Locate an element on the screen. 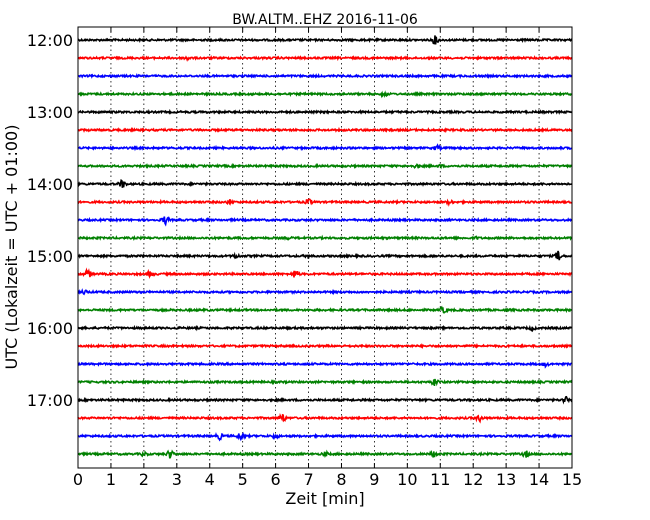 The width and height of the screenshot is (650, 520). x-tick-label: 4 is located at coordinates (210, 479).